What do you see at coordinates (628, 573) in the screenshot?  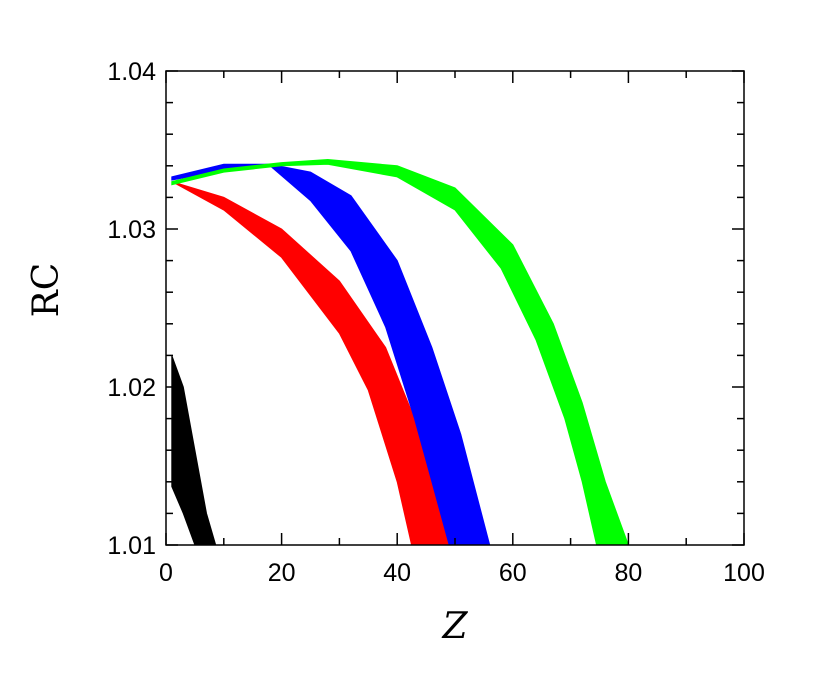 I see `x-tick-label: 80` at bounding box center [628, 573].